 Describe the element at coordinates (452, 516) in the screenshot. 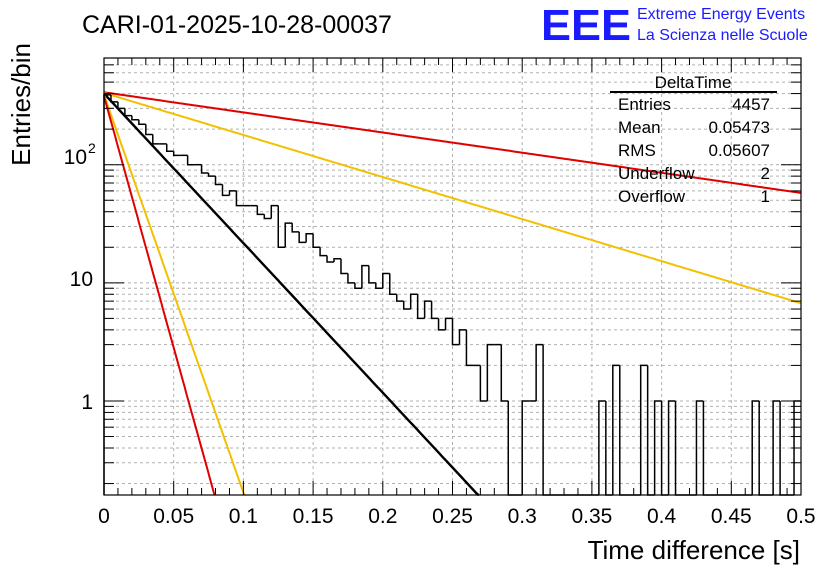

I see `x-tick-label-5: 0.25` at that location.